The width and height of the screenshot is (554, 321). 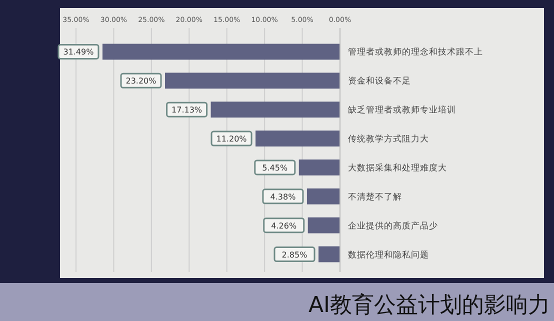 I want to click on data-label: 23.20%, so click(x=141, y=81).